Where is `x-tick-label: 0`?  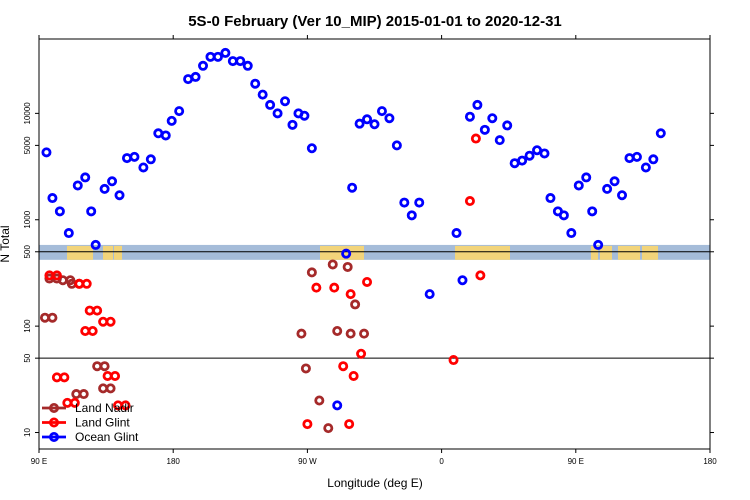
x-tick-label: 0 is located at coordinates (441, 461).